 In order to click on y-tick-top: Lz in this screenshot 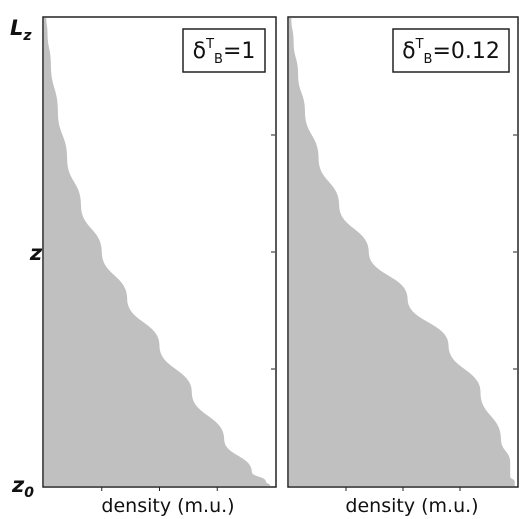, I will do `click(21, 30)`.